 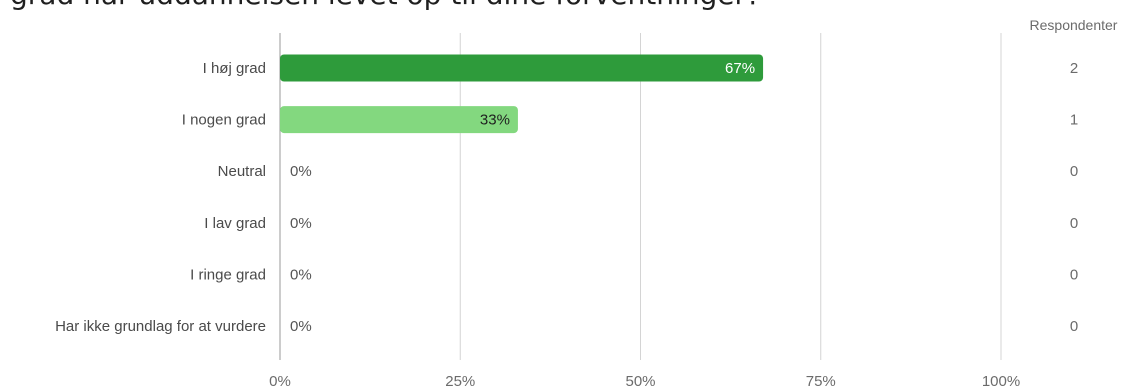 What do you see at coordinates (235, 223) in the screenshot?
I see `category-label: I lav grad` at bounding box center [235, 223].